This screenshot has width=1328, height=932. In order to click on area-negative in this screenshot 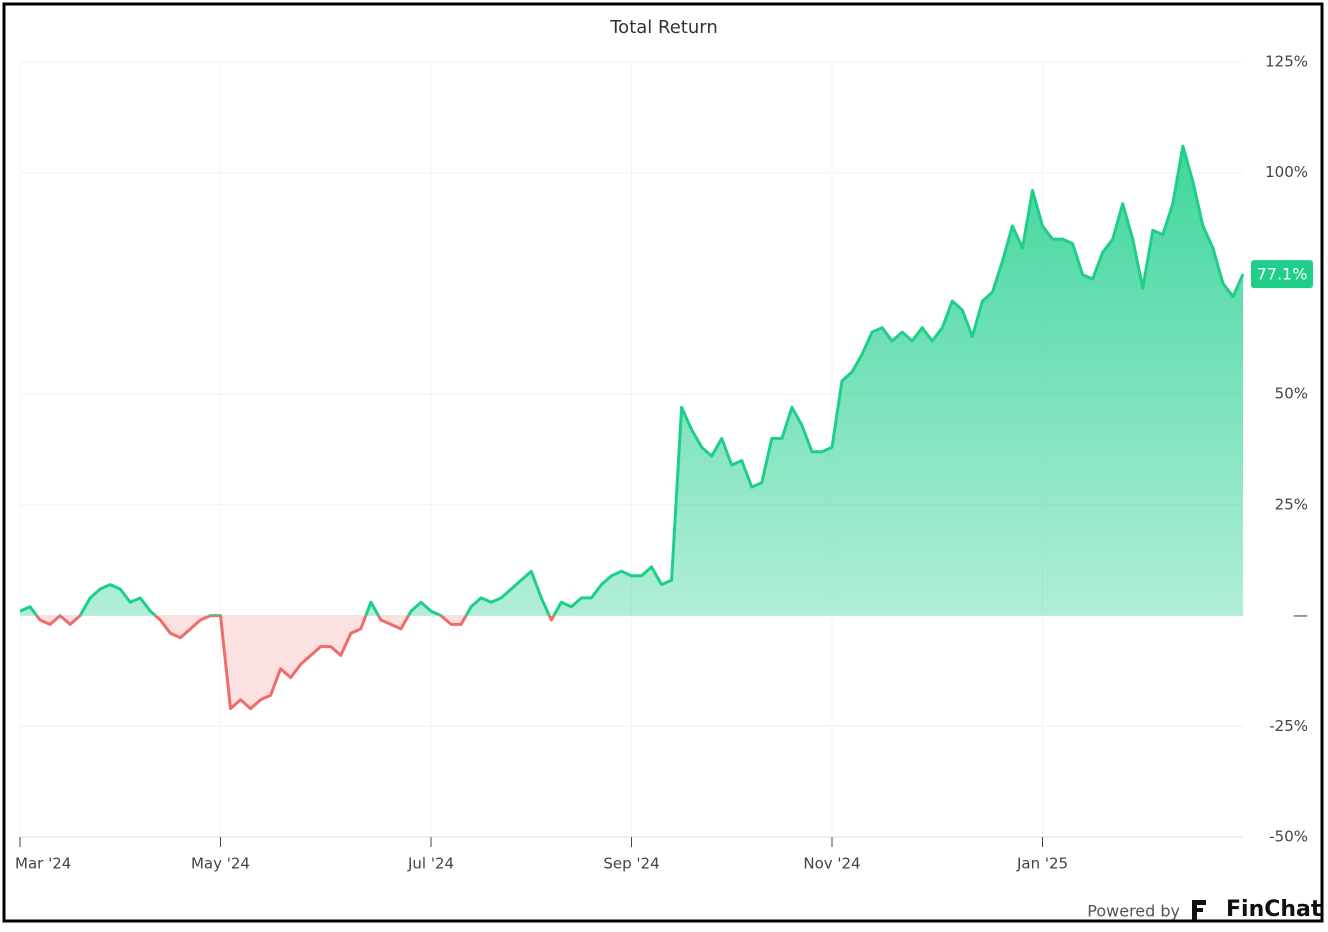, I will do `click(295, 662)`.